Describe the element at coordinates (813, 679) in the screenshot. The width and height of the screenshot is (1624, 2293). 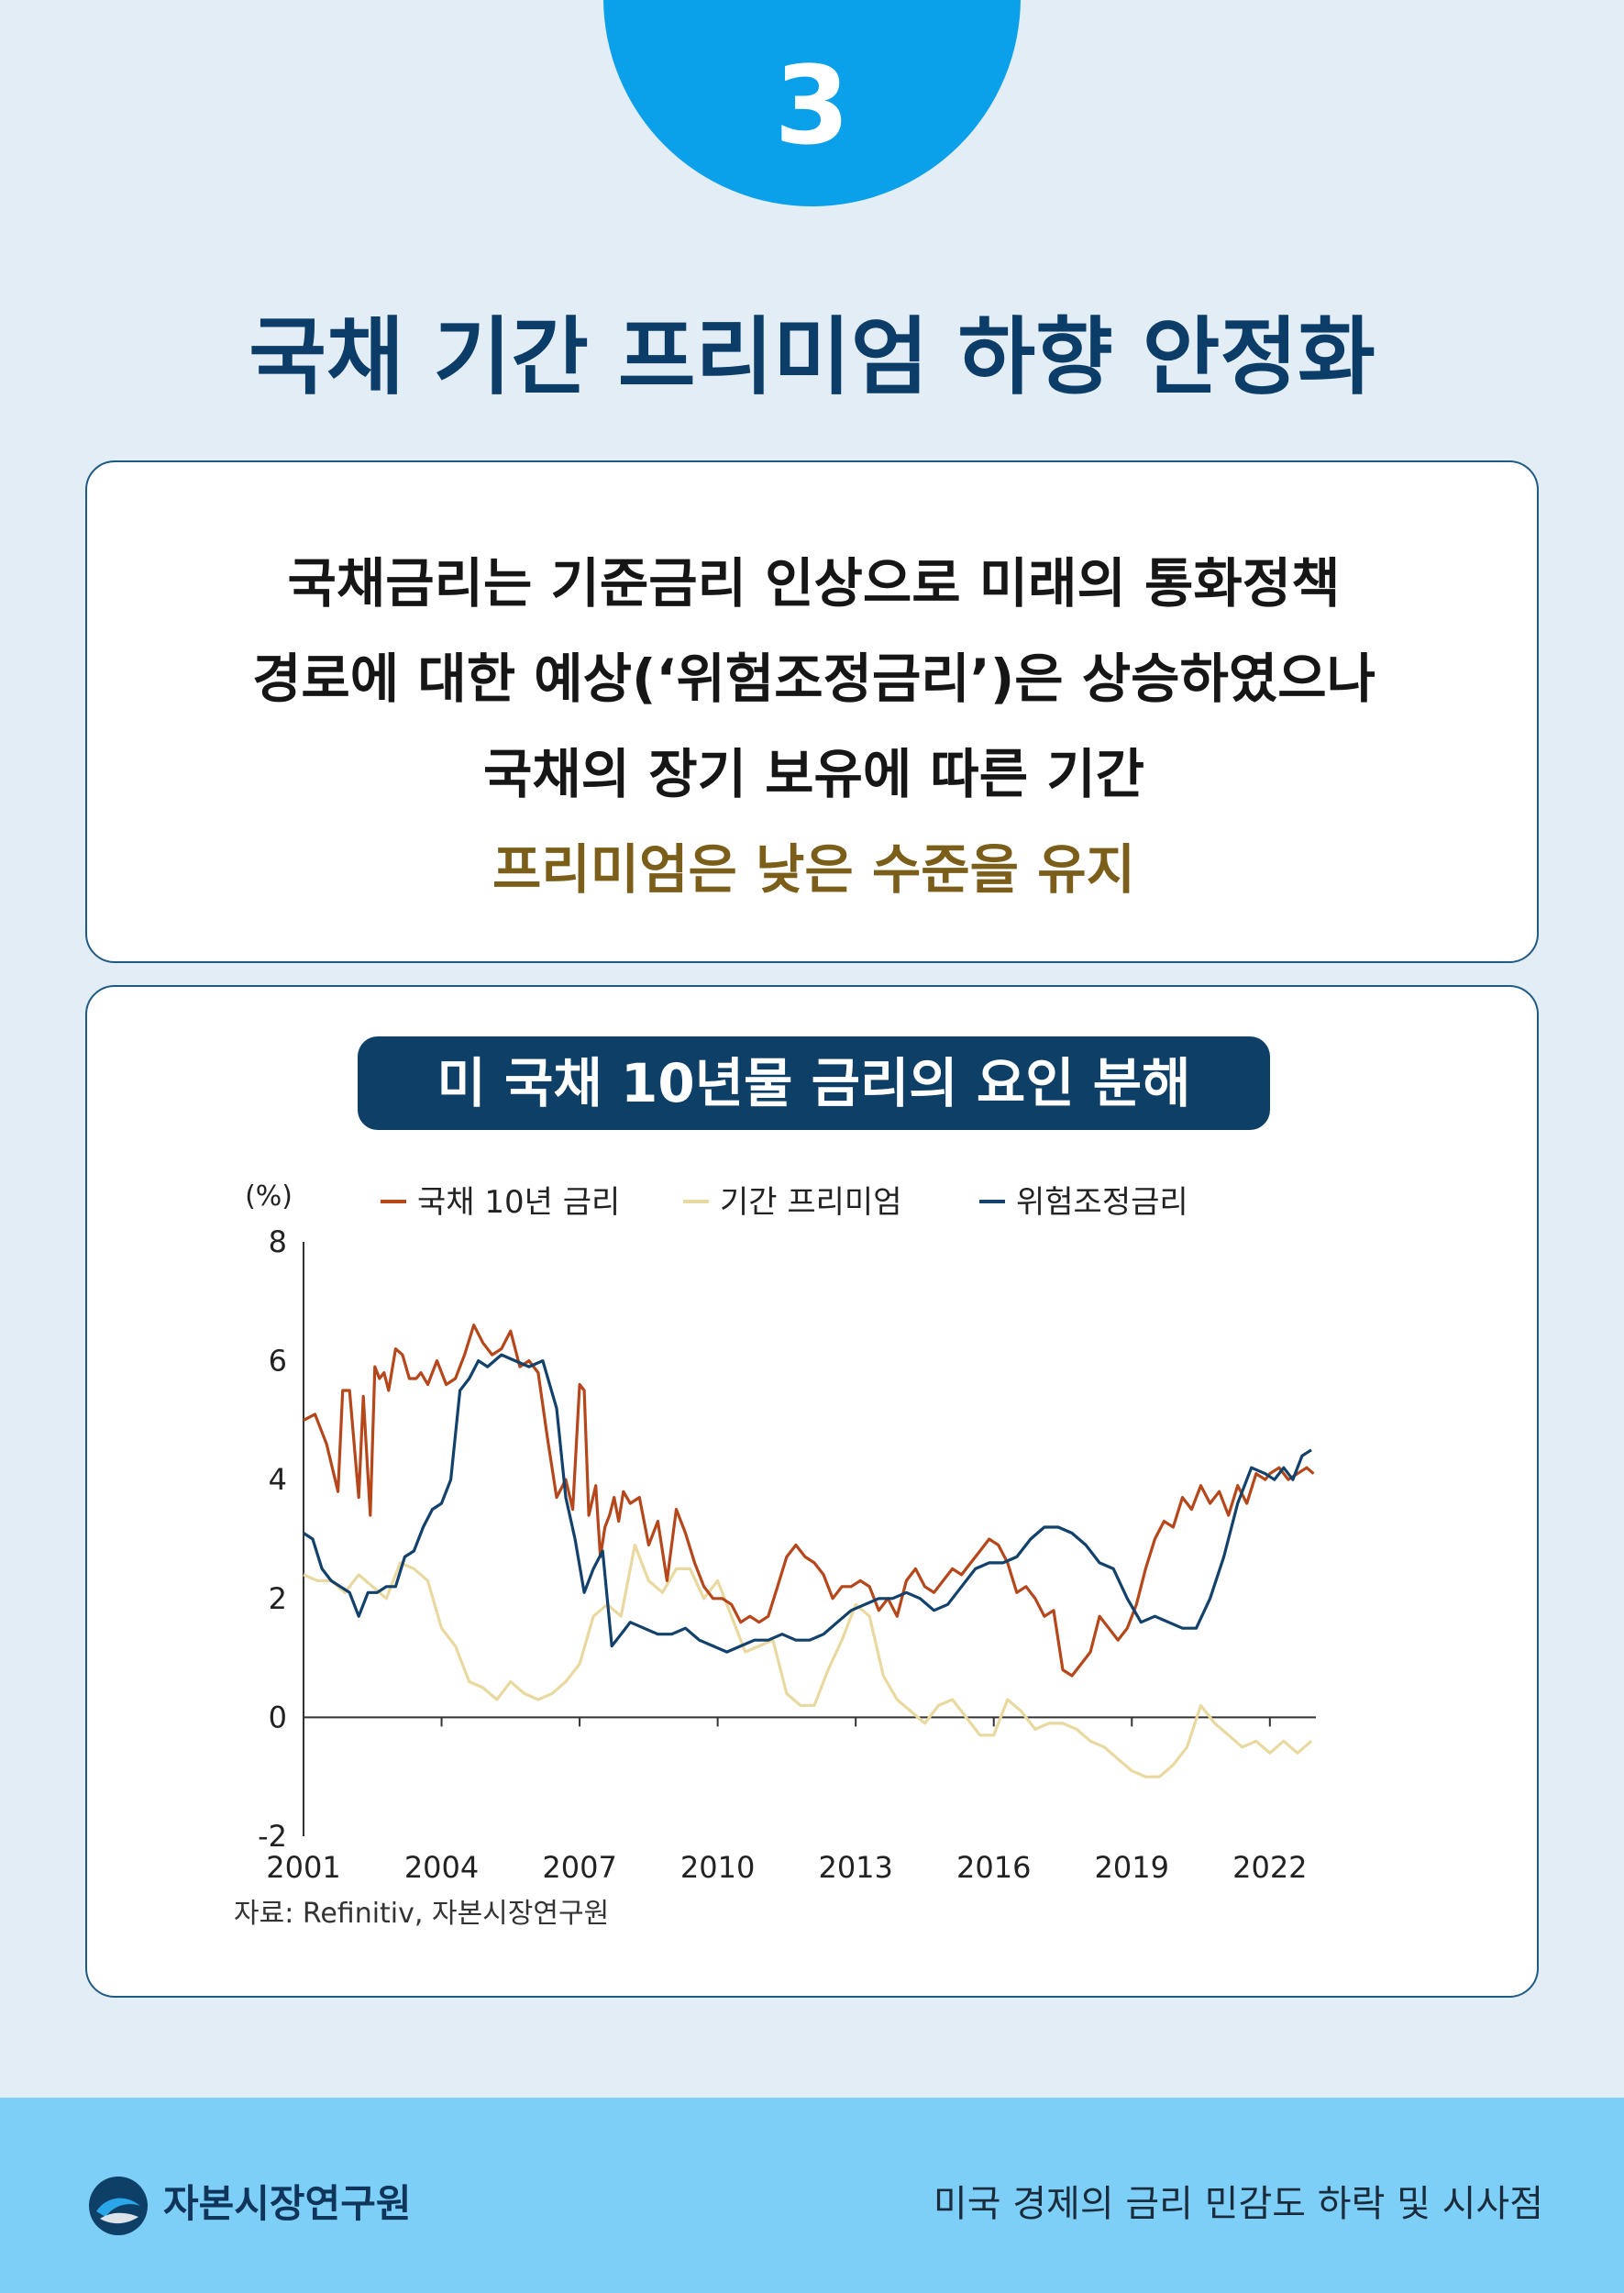
I see `description-line-2: 경로에 대한 예상(‘위험조정금리’)은 상승하였으나` at that location.